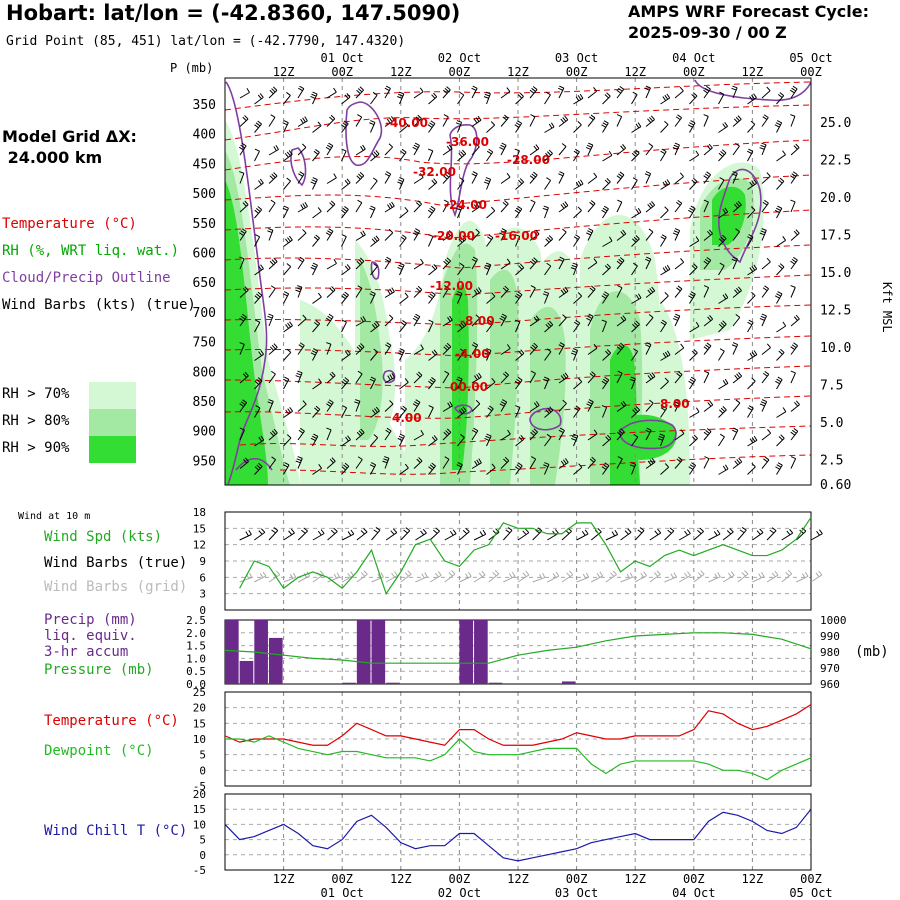 The height and width of the screenshot is (900, 900). I want to click on top-hour-label: 12Z, so click(284, 72).